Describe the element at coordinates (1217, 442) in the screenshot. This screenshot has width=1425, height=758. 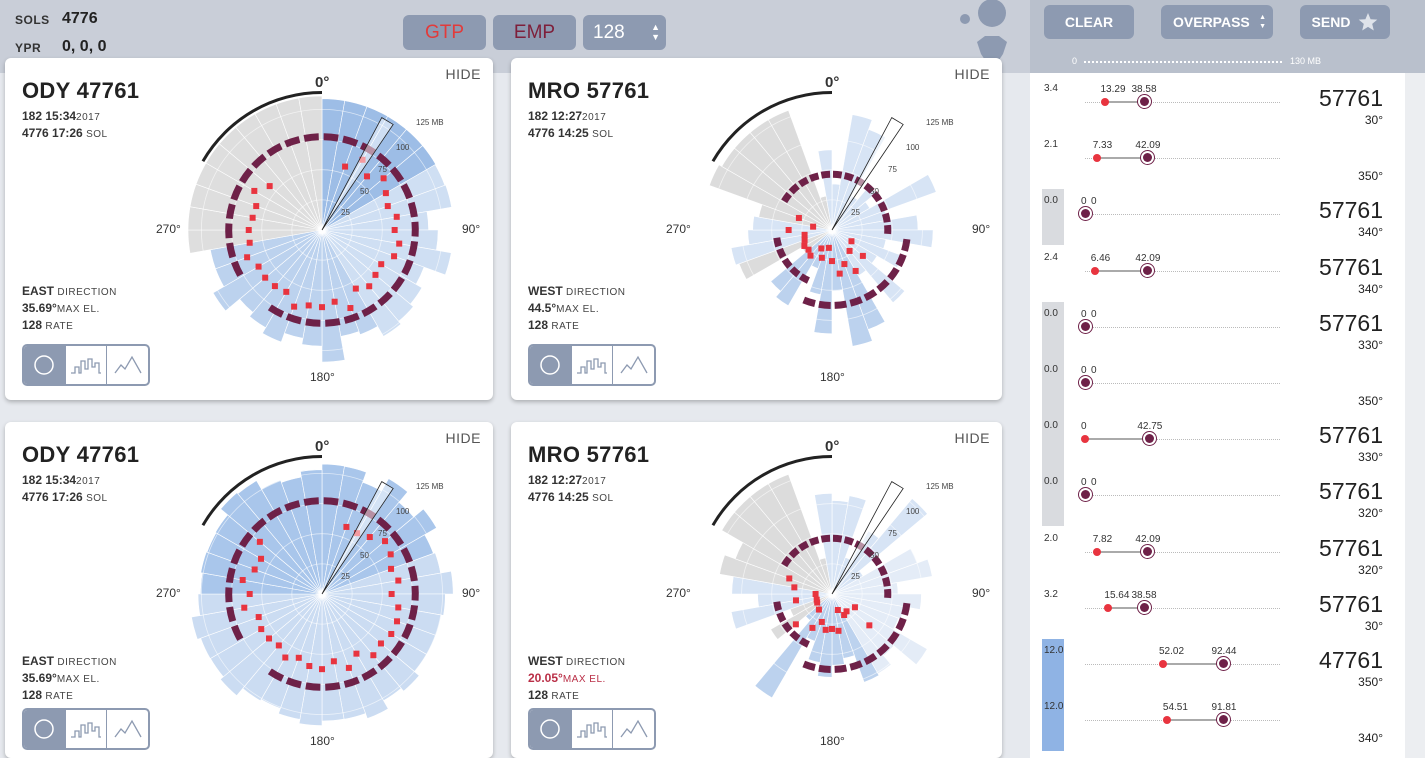
I see `pass-row: 0.0 0 42.75 57761 330°` at that location.